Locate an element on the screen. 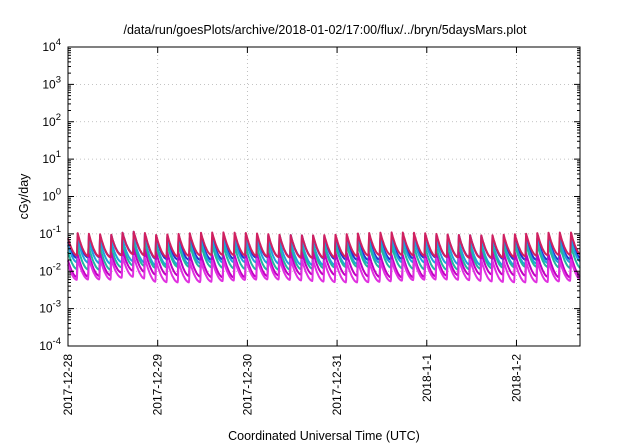  x-tick-label: 2018-1-2 is located at coordinates (516, 378).